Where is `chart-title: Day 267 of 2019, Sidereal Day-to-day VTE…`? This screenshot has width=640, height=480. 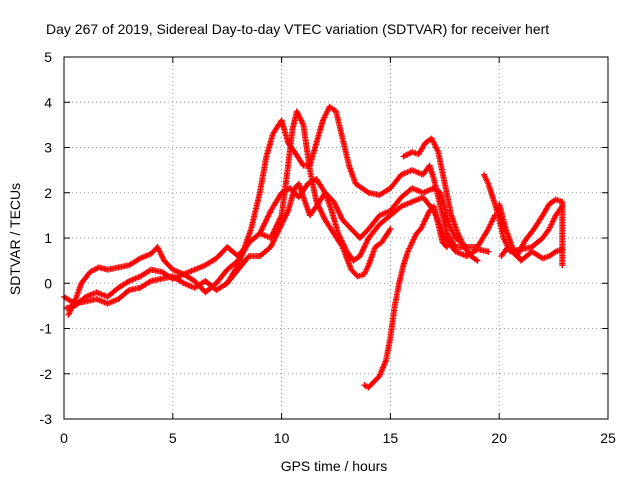 chart-title: Day 267 of 2019, Sidereal Day-to-day VTE… is located at coordinates (297, 29).